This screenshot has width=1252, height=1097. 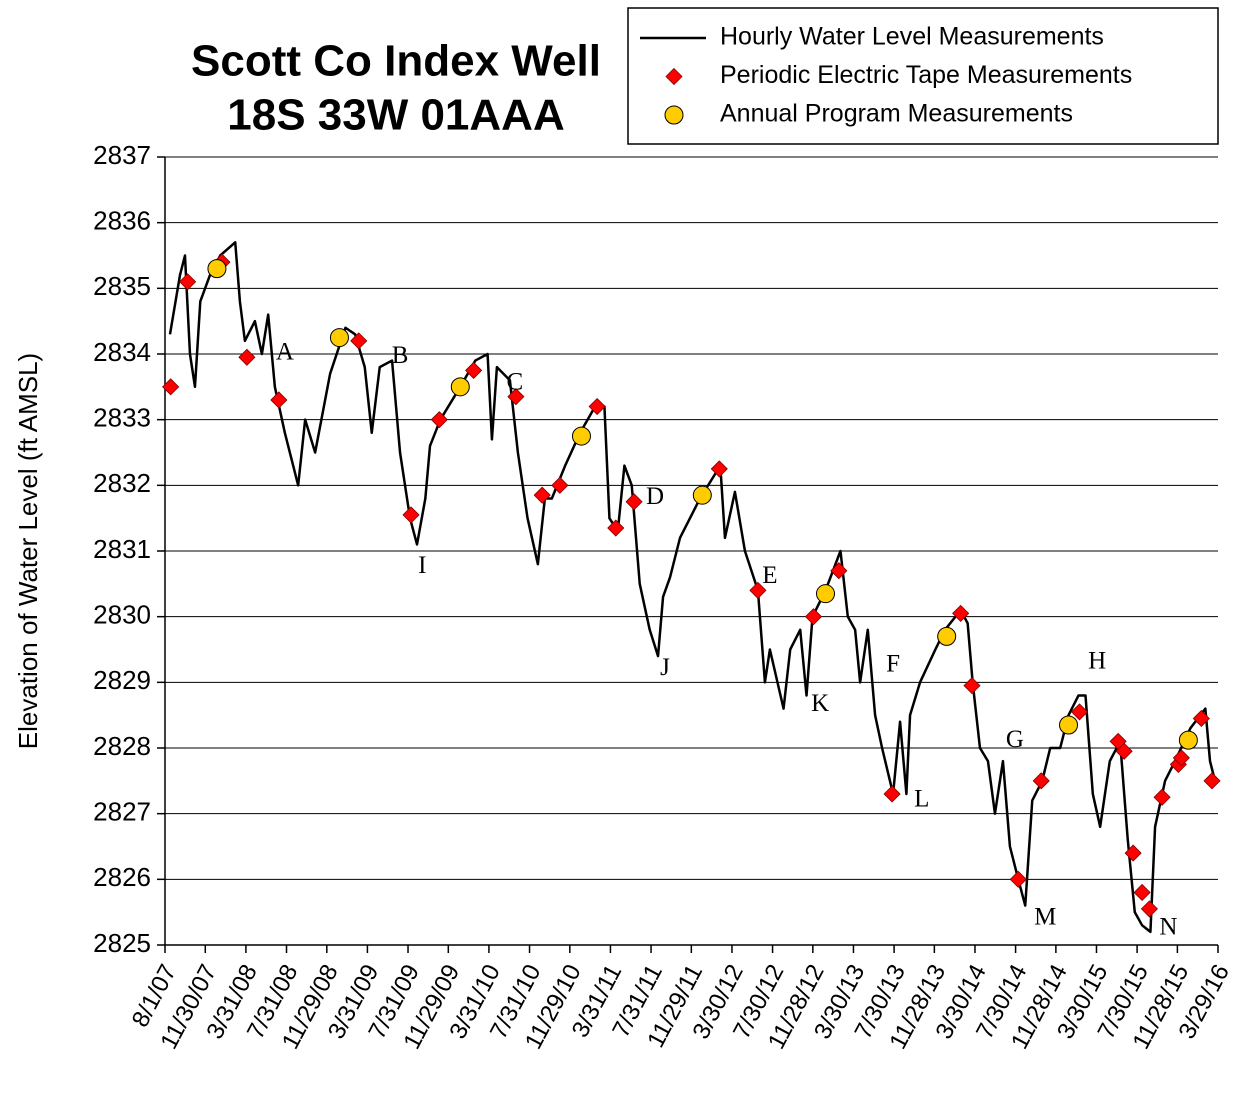 What do you see at coordinates (400, 355) in the screenshot?
I see `annotation: B` at bounding box center [400, 355].